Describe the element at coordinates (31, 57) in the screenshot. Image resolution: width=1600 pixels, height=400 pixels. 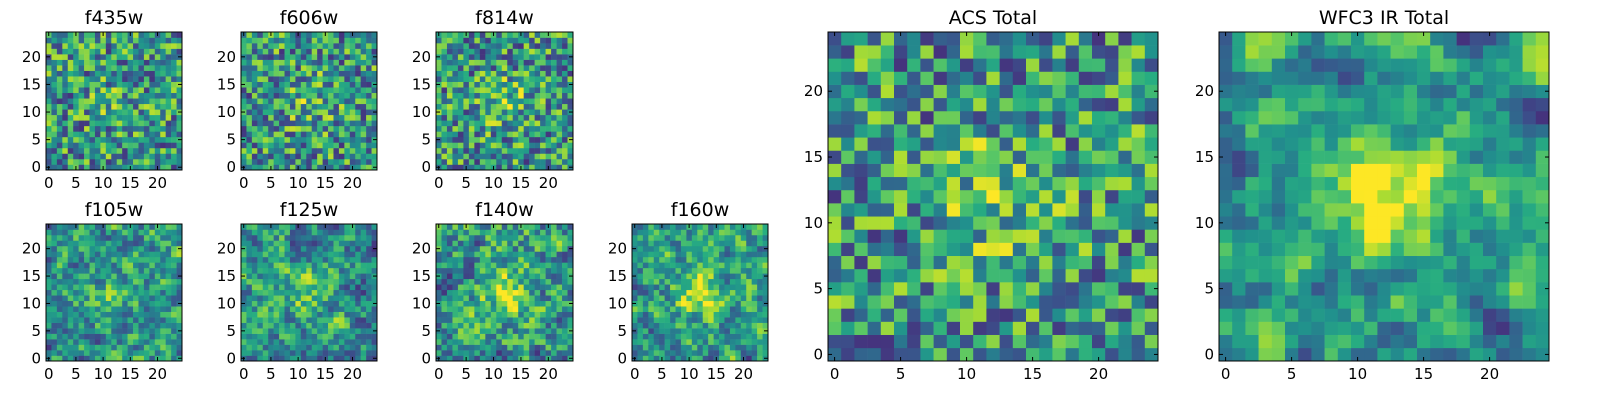
I see `y-tick-label: 20` at that location.